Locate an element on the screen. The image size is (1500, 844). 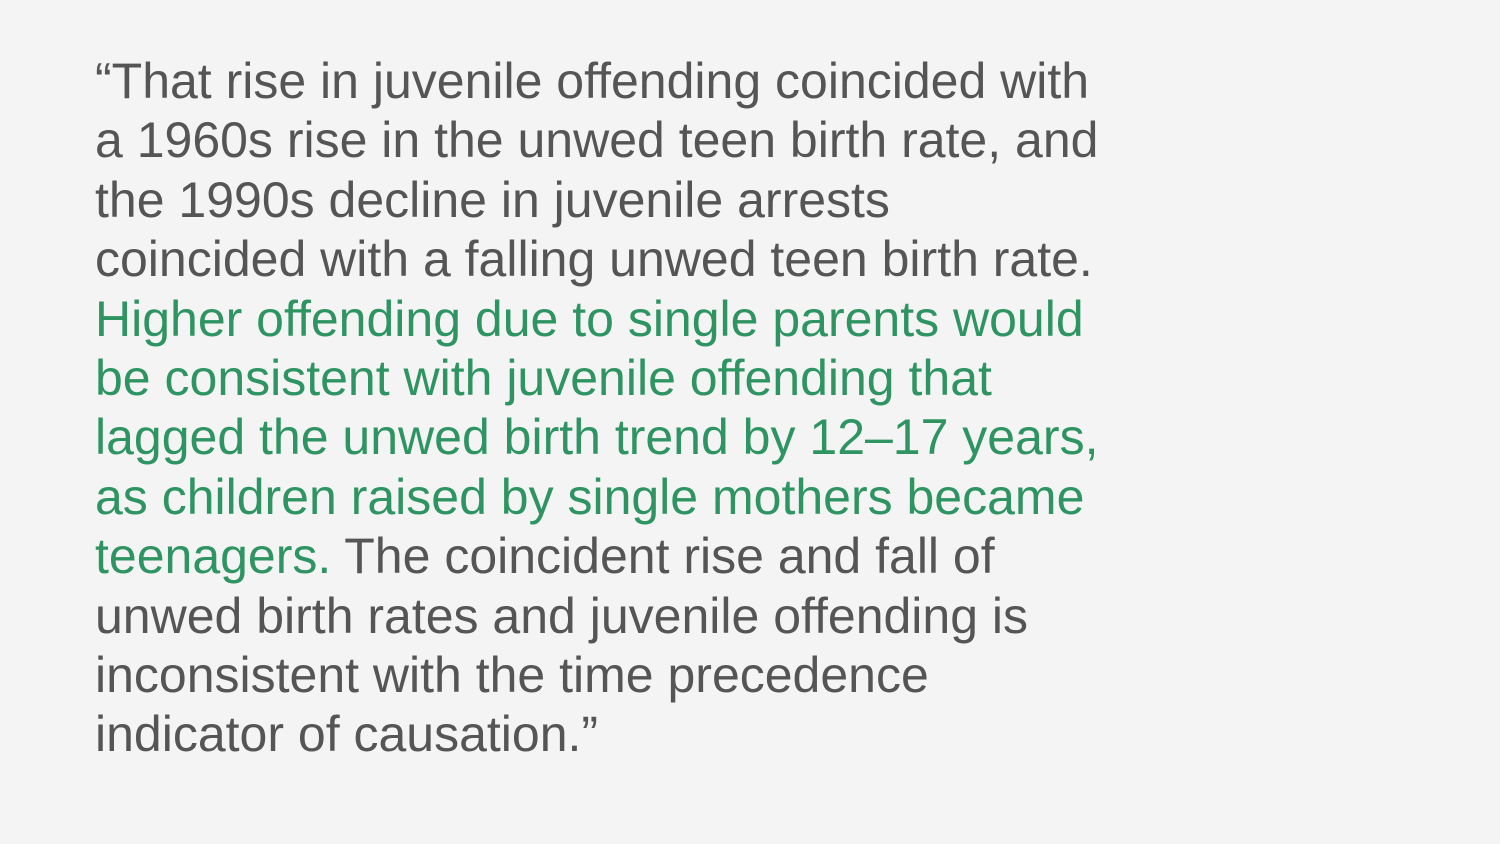
quote-line: the 1990s decline in juvenile arrests is located at coordinates (492, 199).